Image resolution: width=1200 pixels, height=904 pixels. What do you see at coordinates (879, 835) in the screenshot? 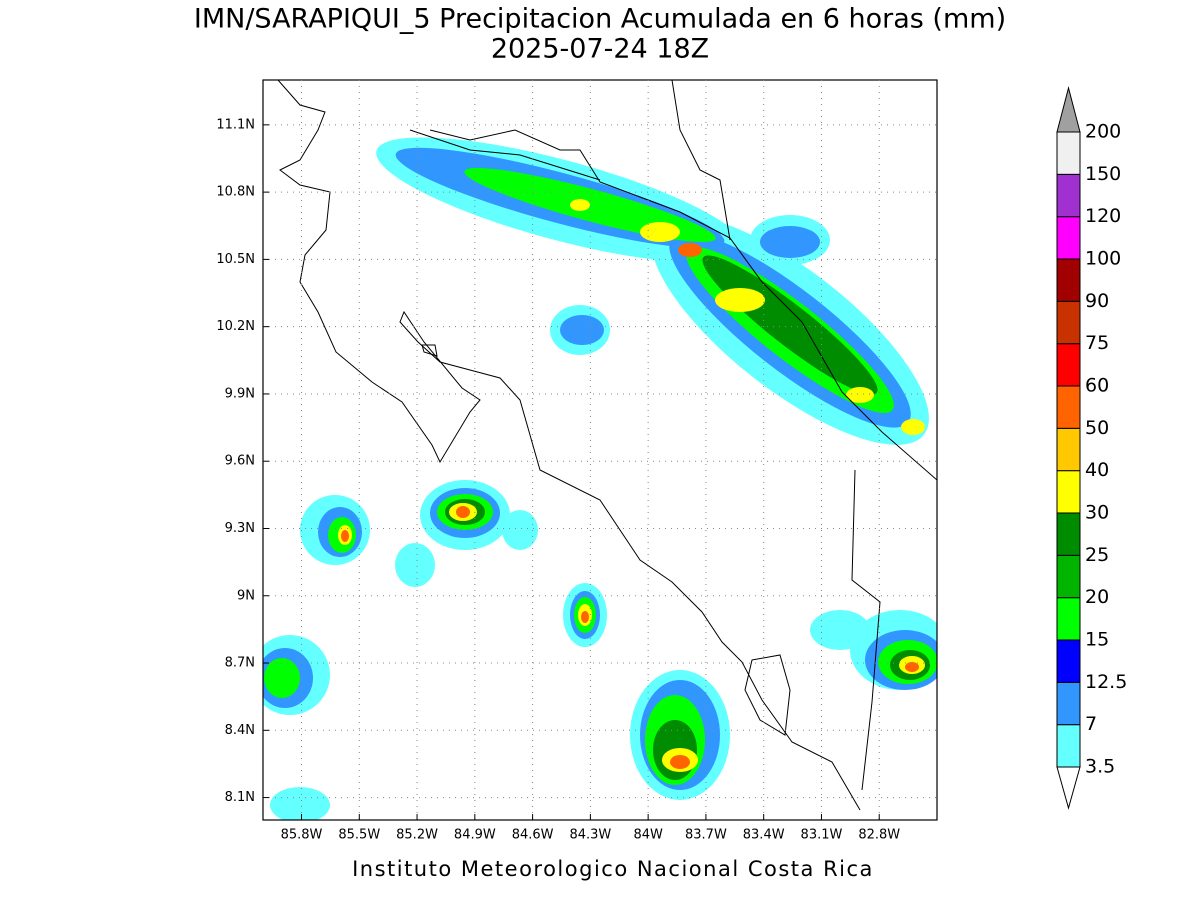
I see `x-tick-label: 82.8W` at bounding box center [879, 835].